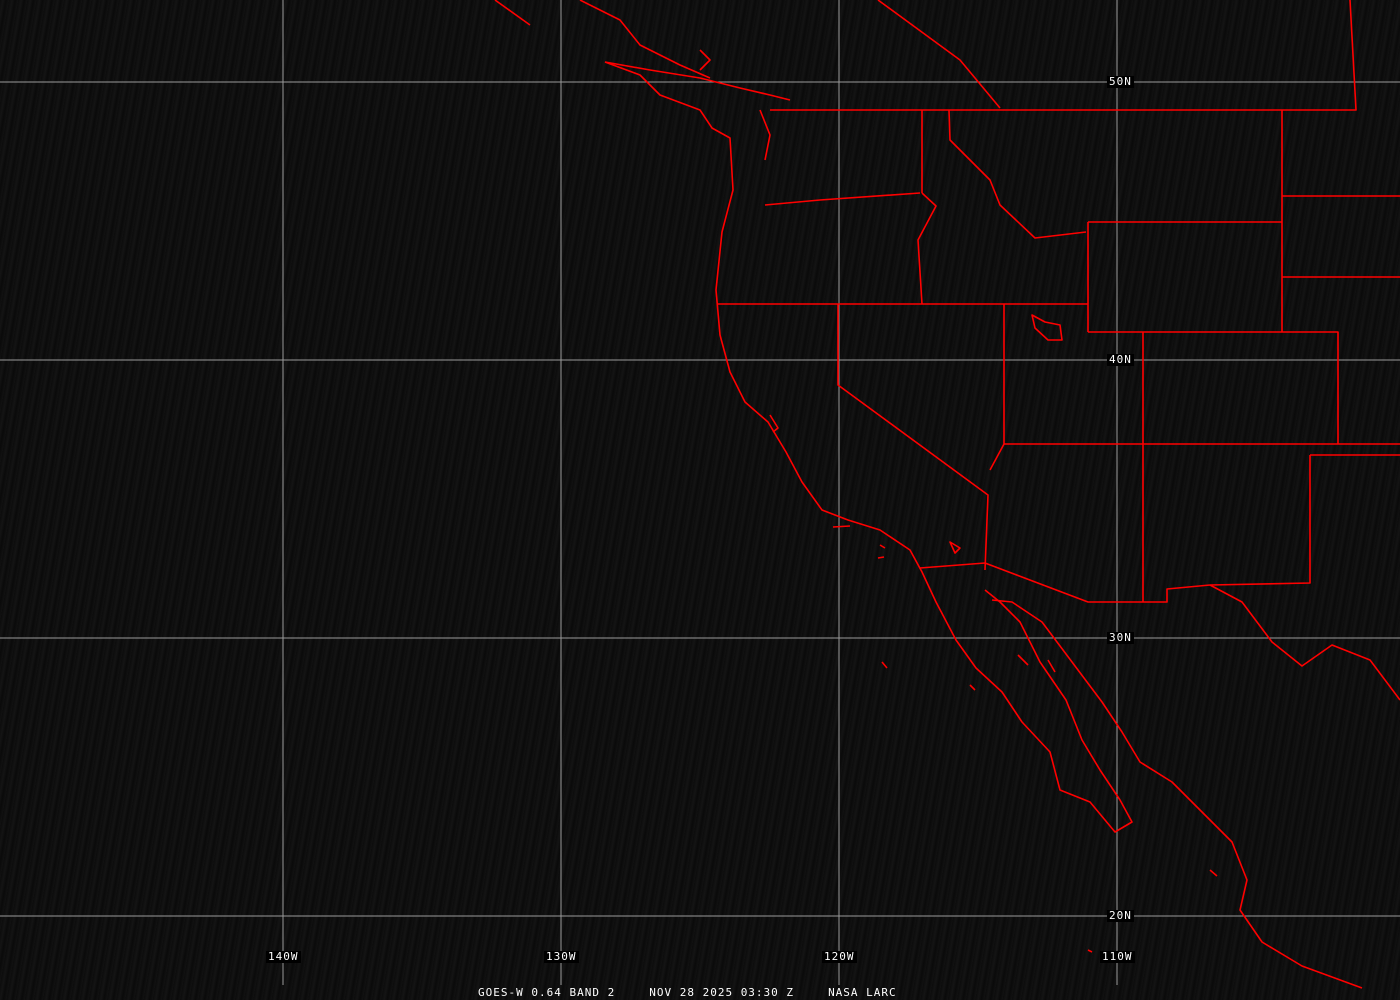 The image size is (1400, 1000). Describe the element at coordinates (1120, 359) in the screenshot. I see `latitude-label: 40N` at that location.